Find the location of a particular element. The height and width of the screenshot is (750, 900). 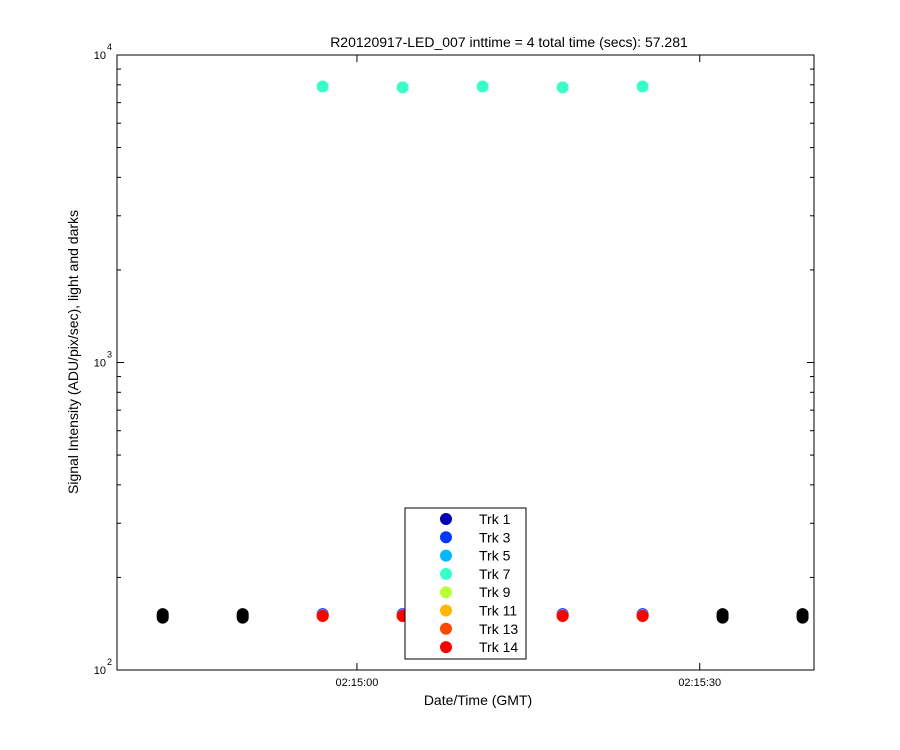

legend-box is located at coordinates (465, 583).